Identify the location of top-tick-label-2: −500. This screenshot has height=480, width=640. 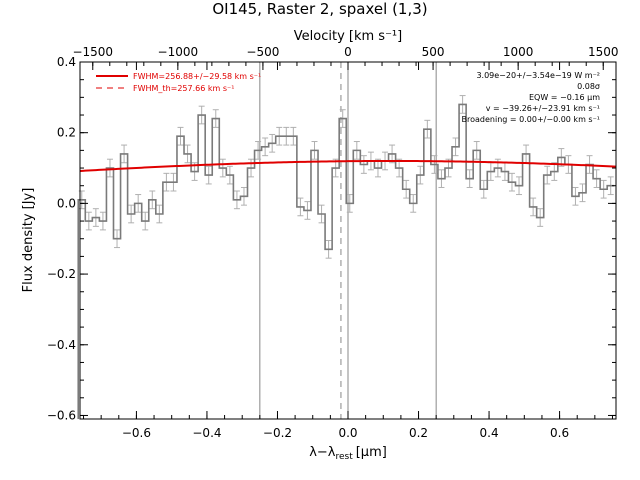
(262, 52).